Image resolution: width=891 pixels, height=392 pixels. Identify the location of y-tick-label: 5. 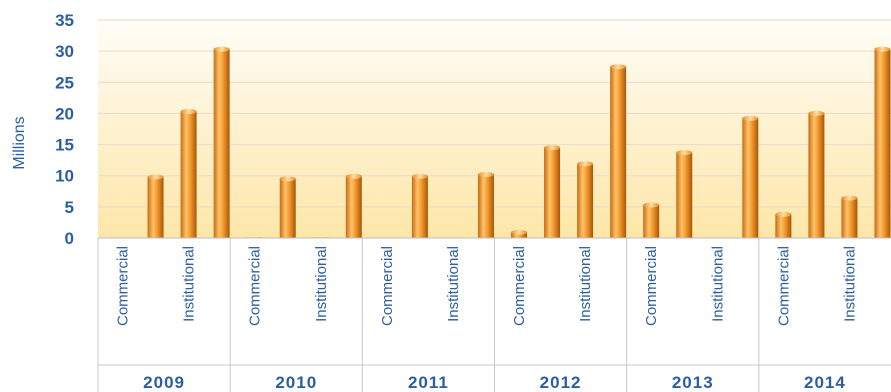
(69, 207).